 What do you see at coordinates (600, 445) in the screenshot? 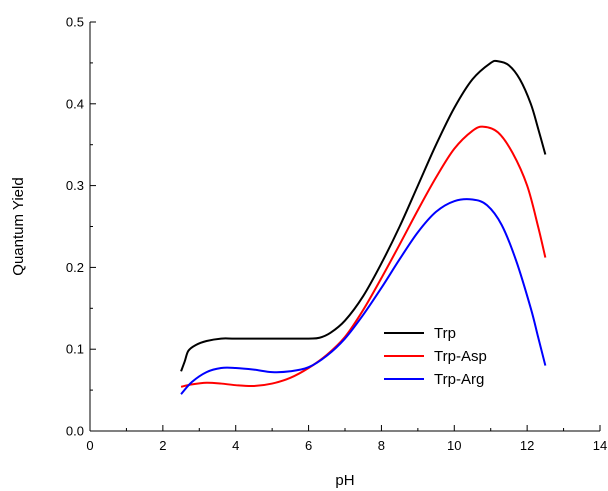
I see `x-tick-label: 14` at bounding box center [600, 445].